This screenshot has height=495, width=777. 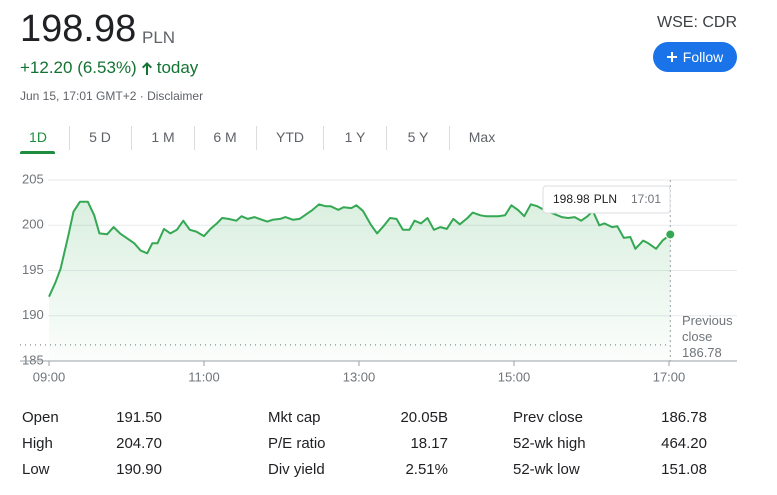 I want to click on disclaimer-link: Disclaimer, so click(x=175, y=96).